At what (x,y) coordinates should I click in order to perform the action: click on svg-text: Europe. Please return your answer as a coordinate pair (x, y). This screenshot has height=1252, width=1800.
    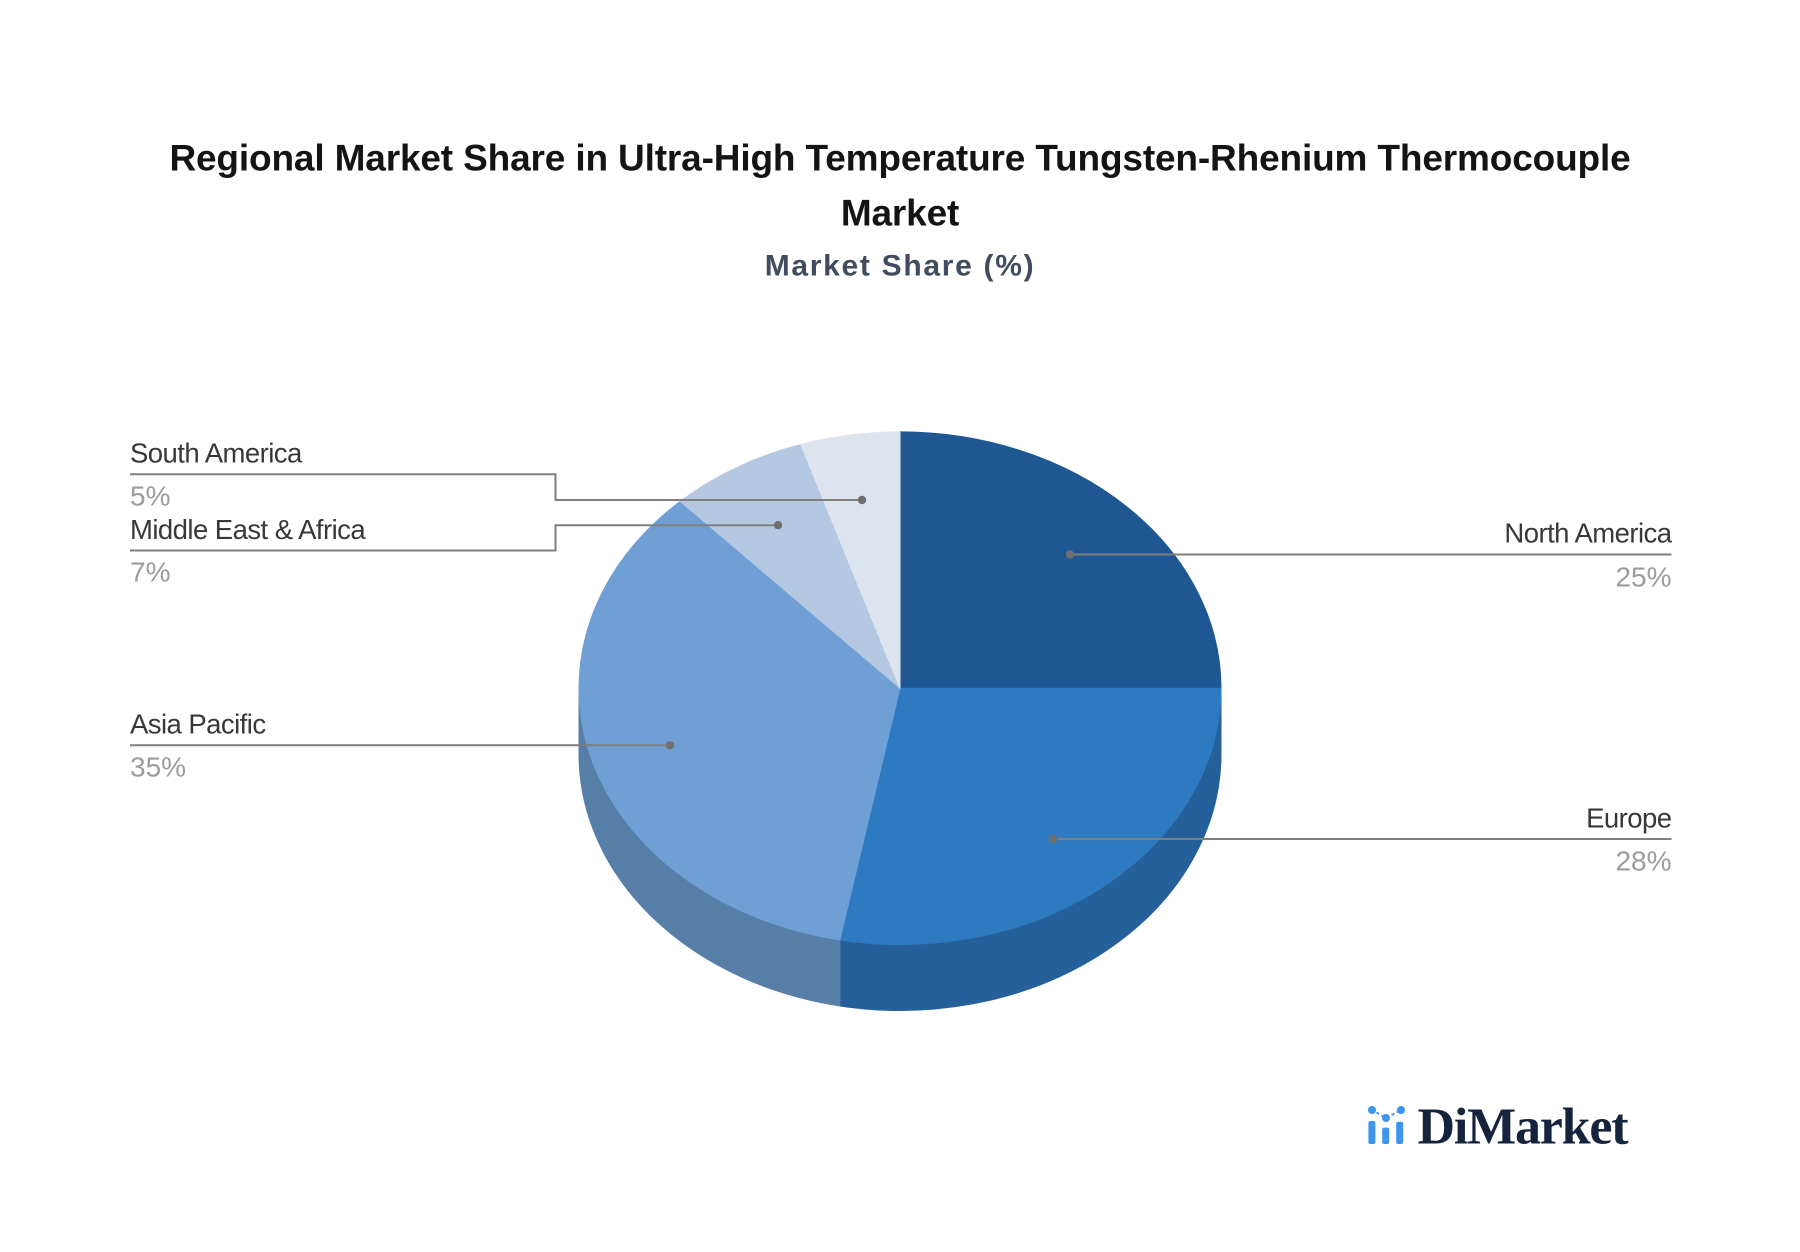
    Looking at the image, I should click on (1629, 817).